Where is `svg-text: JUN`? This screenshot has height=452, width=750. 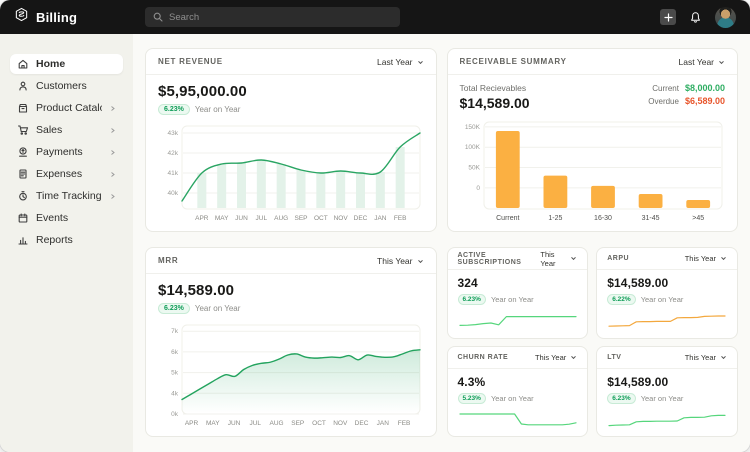
svg-text: JUN is located at coordinates (241, 218).